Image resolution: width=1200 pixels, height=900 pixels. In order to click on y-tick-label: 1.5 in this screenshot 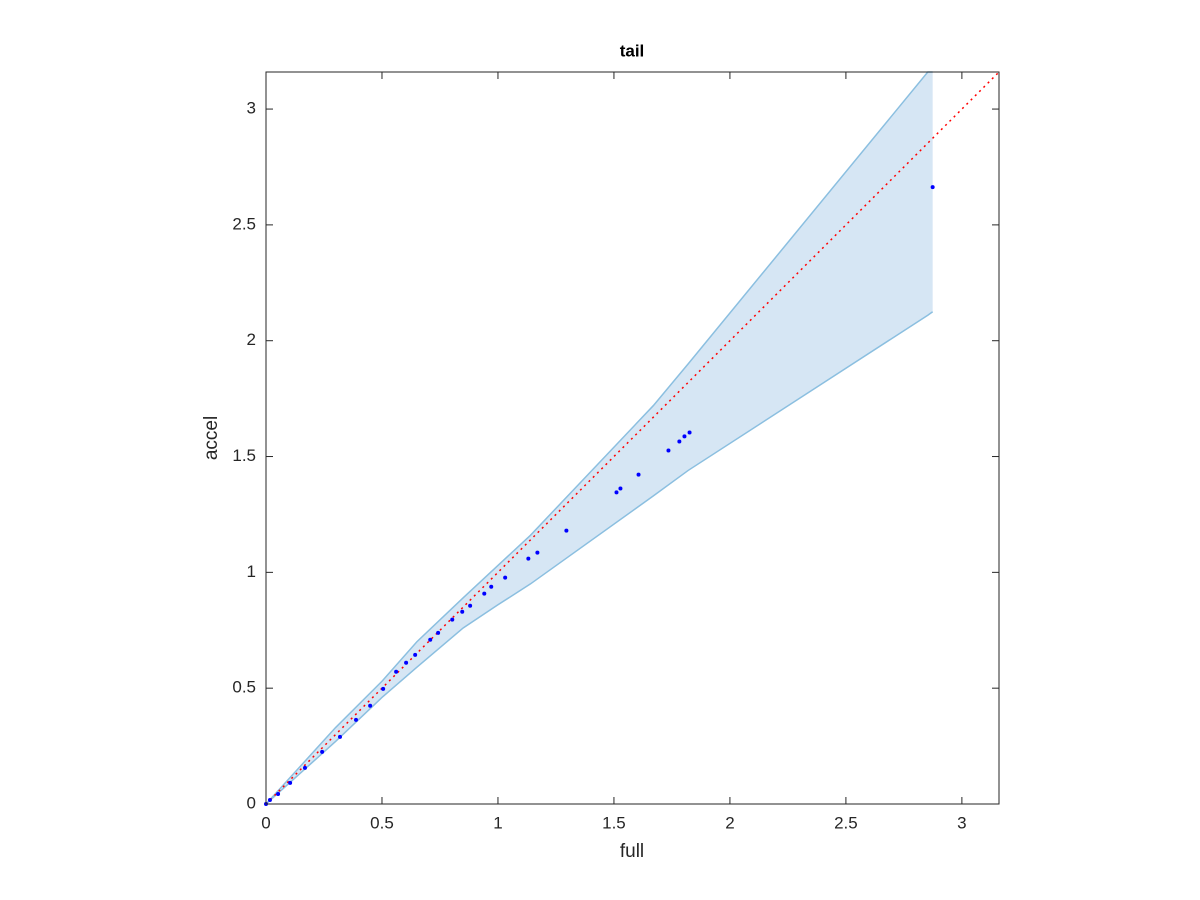, I will do `click(244, 455)`.